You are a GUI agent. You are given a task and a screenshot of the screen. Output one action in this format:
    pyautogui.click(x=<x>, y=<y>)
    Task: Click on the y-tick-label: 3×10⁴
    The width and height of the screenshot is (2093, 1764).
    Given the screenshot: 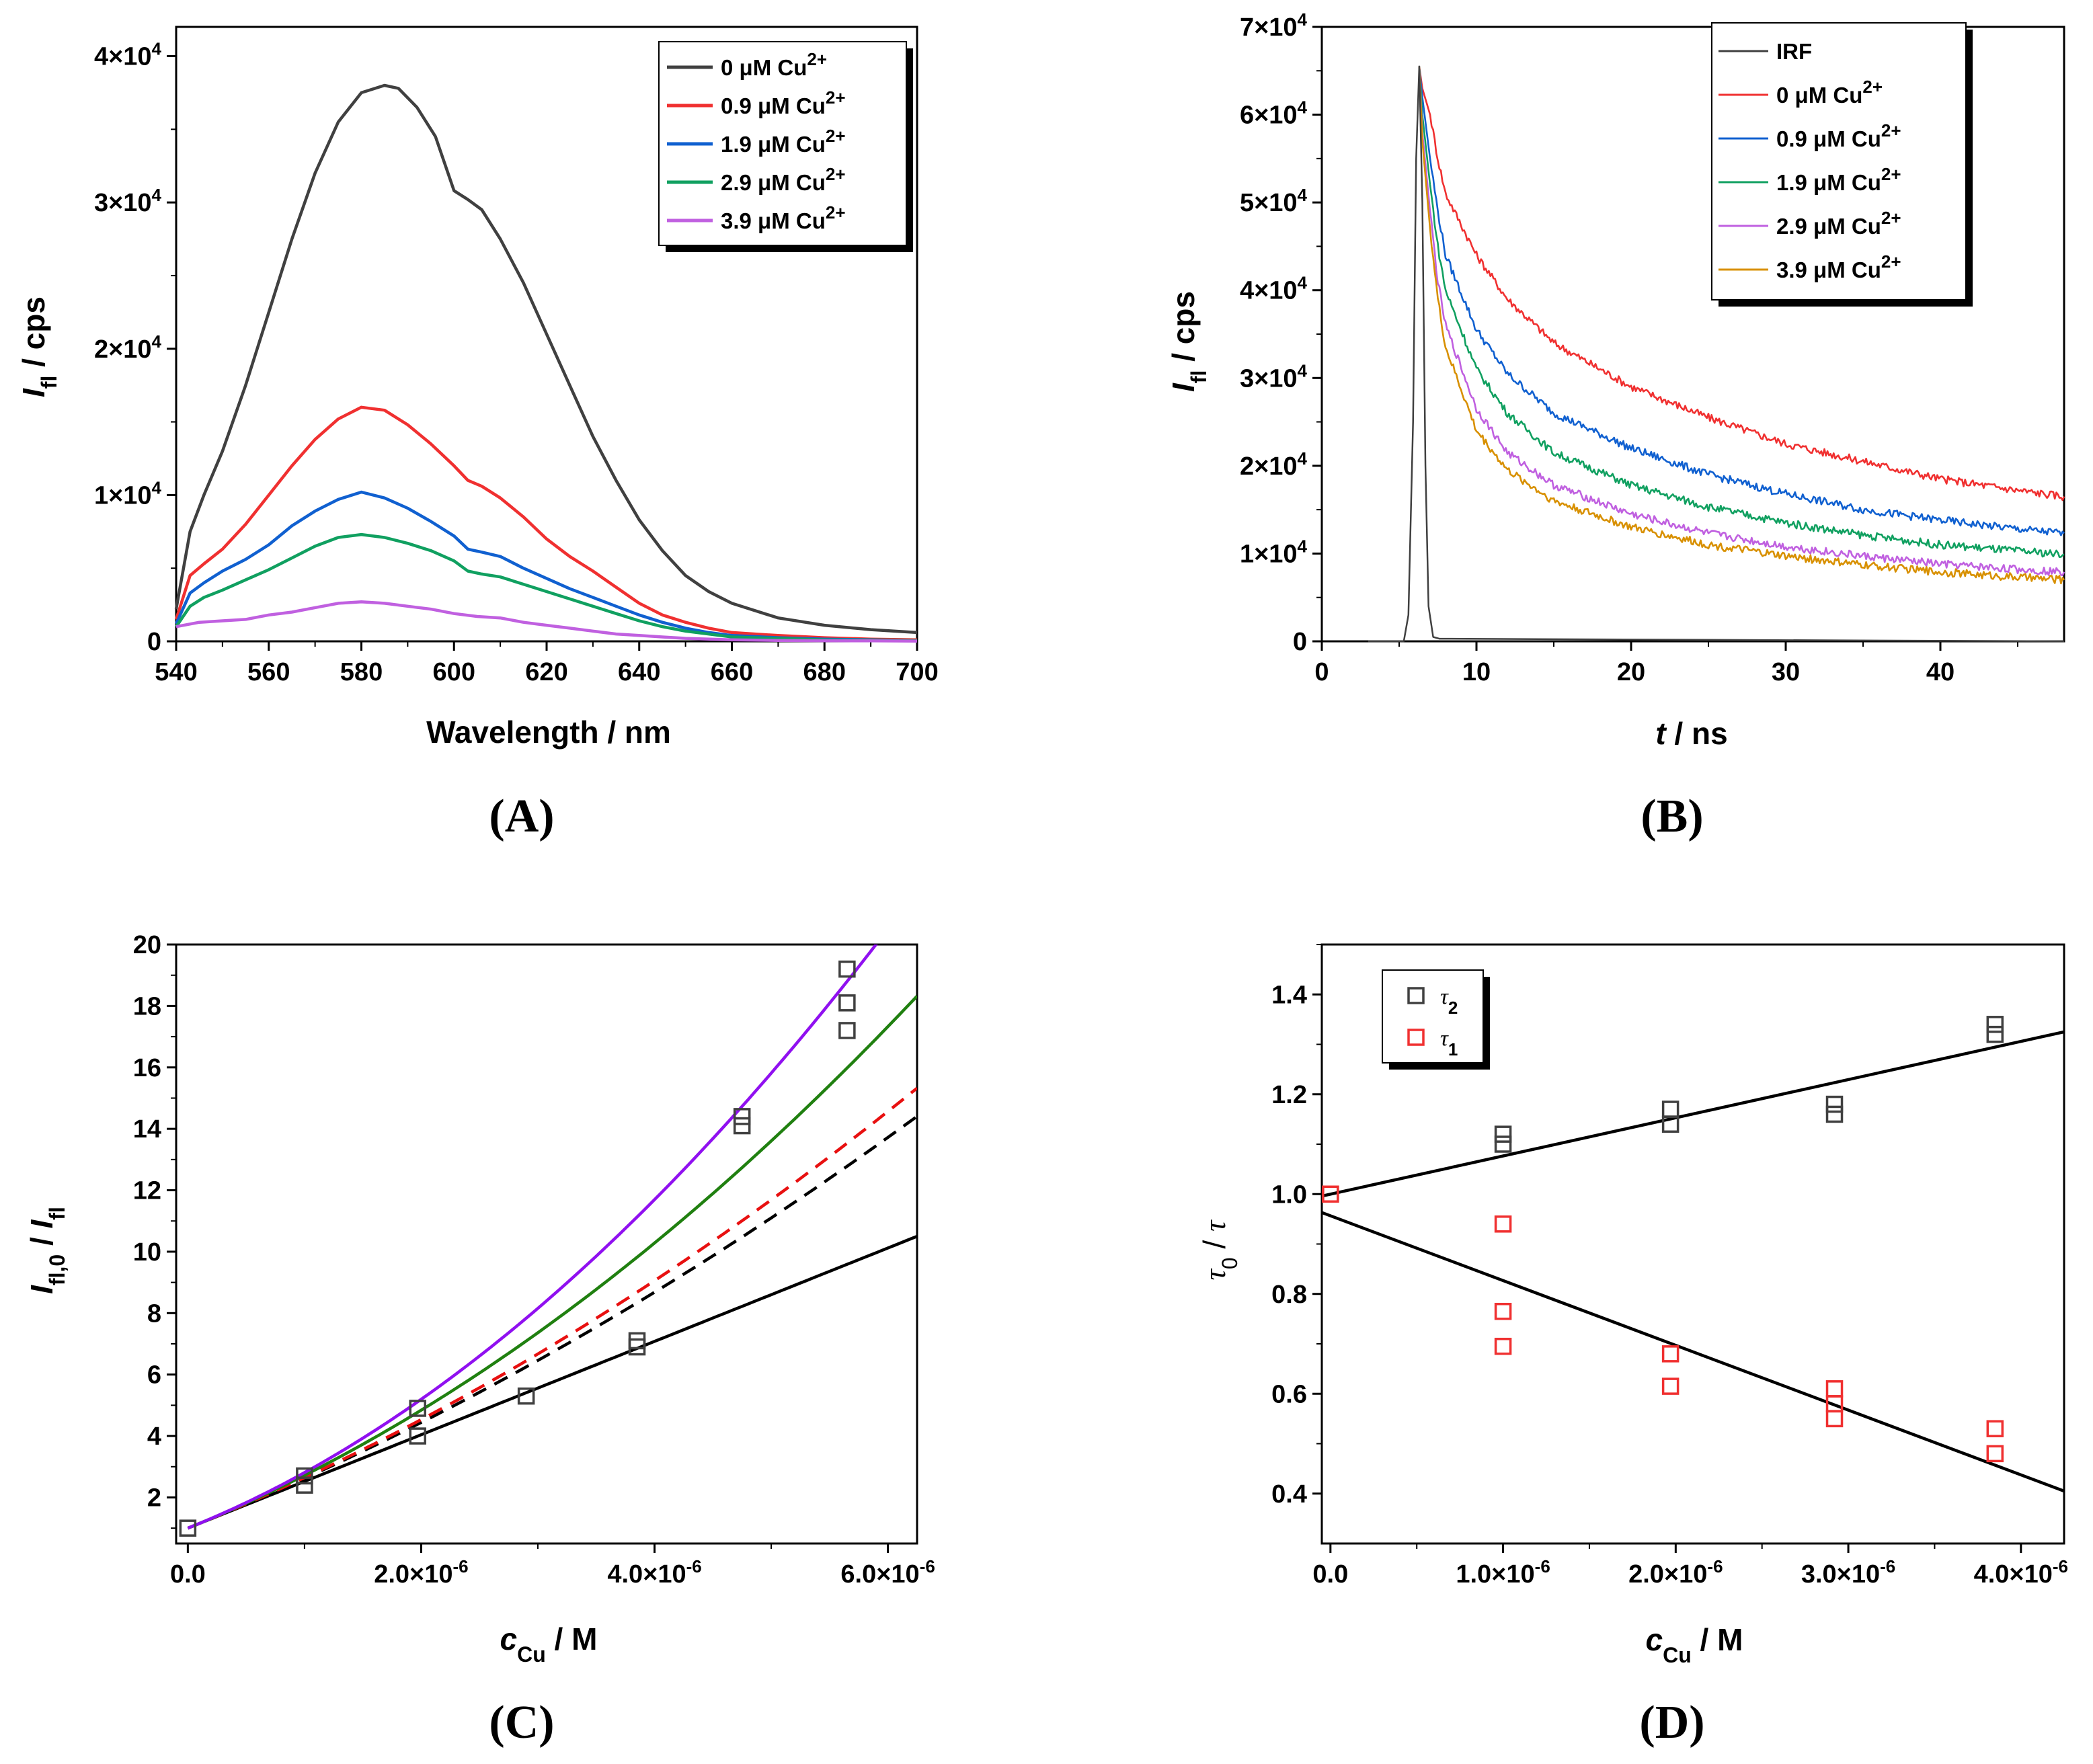 What is the action you would take?
    pyautogui.click(x=128, y=201)
    